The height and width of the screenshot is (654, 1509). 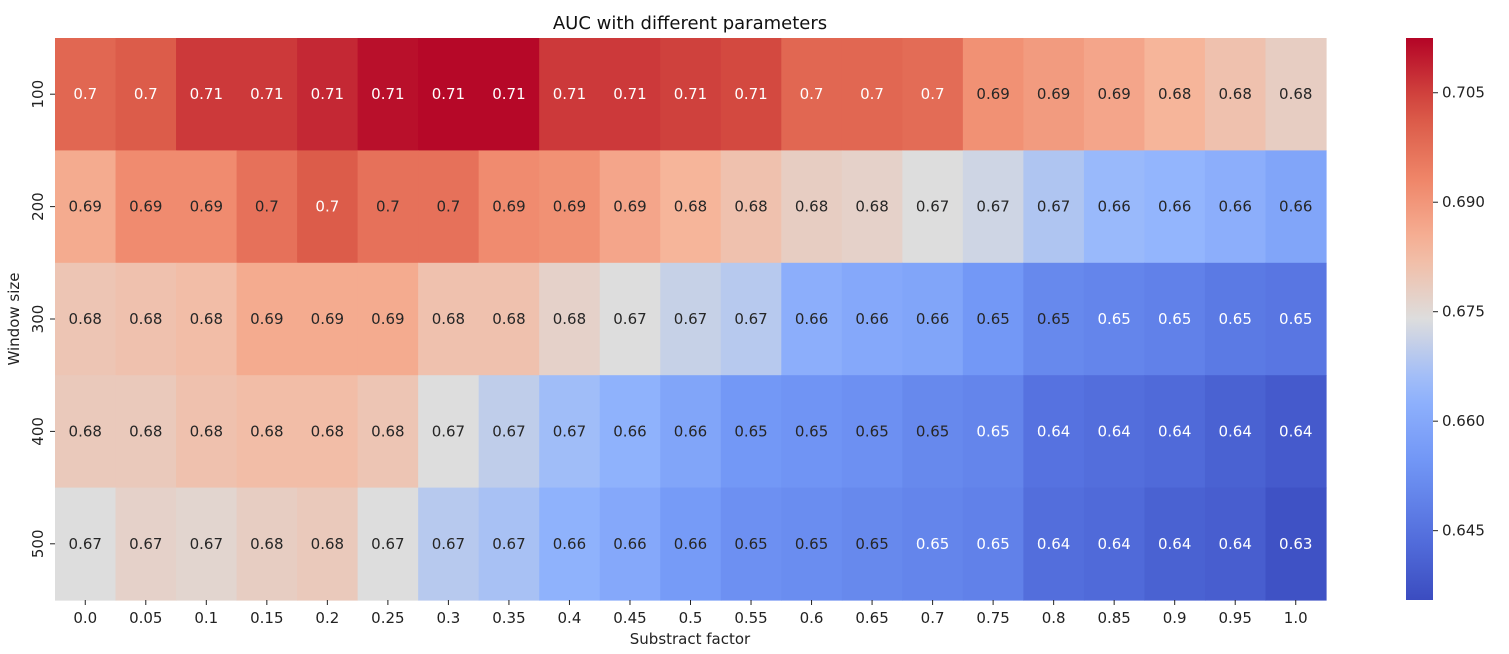 What do you see at coordinates (932, 207) in the screenshot?
I see `cell-label-r1-c14: 0.67` at bounding box center [932, 207].